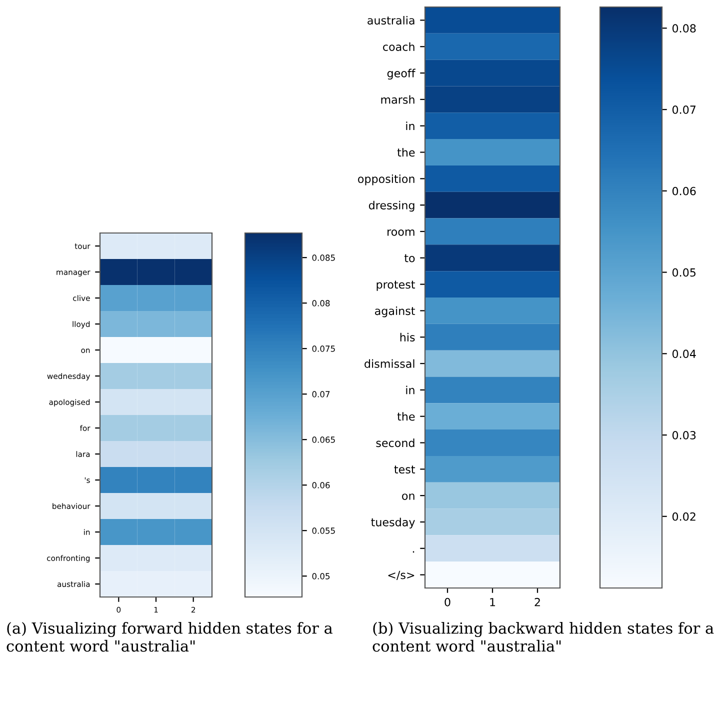 The image size is (719, 720). What do you see at coordinates (405, 470) in the screenshot?
I see `y-tick-label: test` at bounding box center [405, 470].